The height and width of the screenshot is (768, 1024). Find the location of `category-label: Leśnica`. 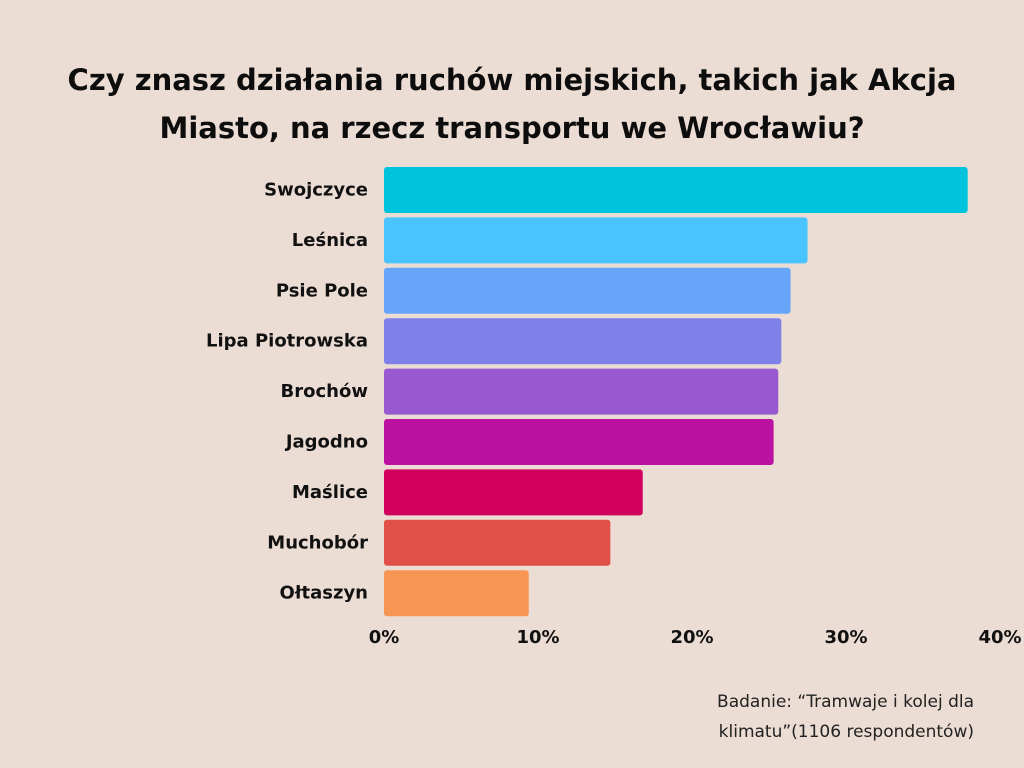

category-label: Leśnica is located at coordinates (330, 240).